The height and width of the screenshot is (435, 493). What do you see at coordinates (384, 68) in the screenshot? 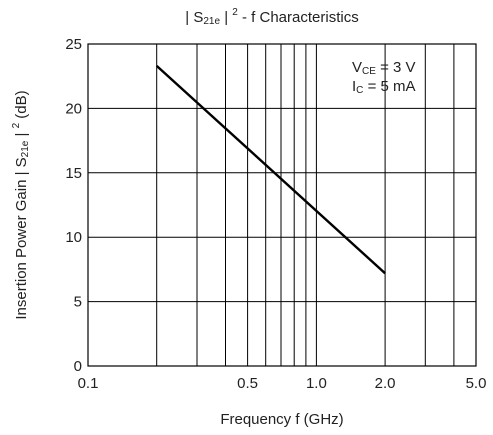
I see `annotation-vce: VCE = 3 V` at bounding box center [384, 68].